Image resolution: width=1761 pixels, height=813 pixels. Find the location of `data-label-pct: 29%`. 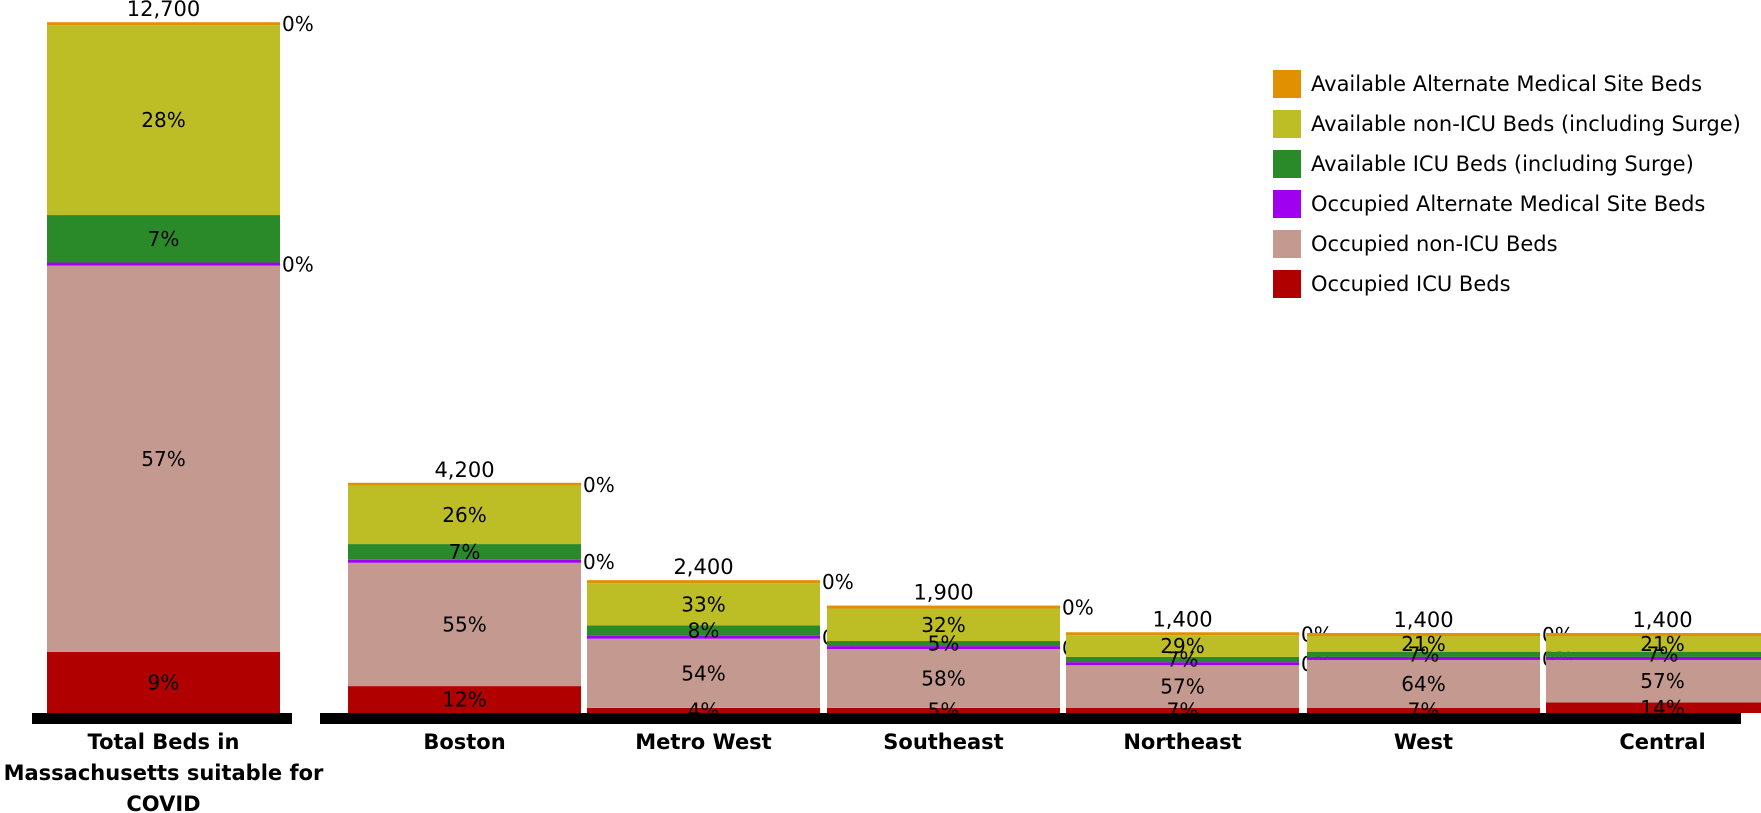

data-label-pct: 29% is located at coordinates (1182, 646).